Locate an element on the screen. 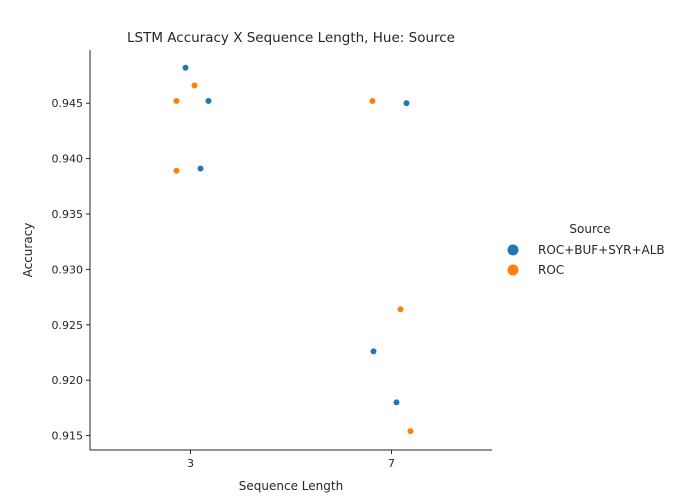 Image resolution: width=697 pixels, height=500 pixels. y-axis-label: Accuracy is located at coordinates (28, 250).